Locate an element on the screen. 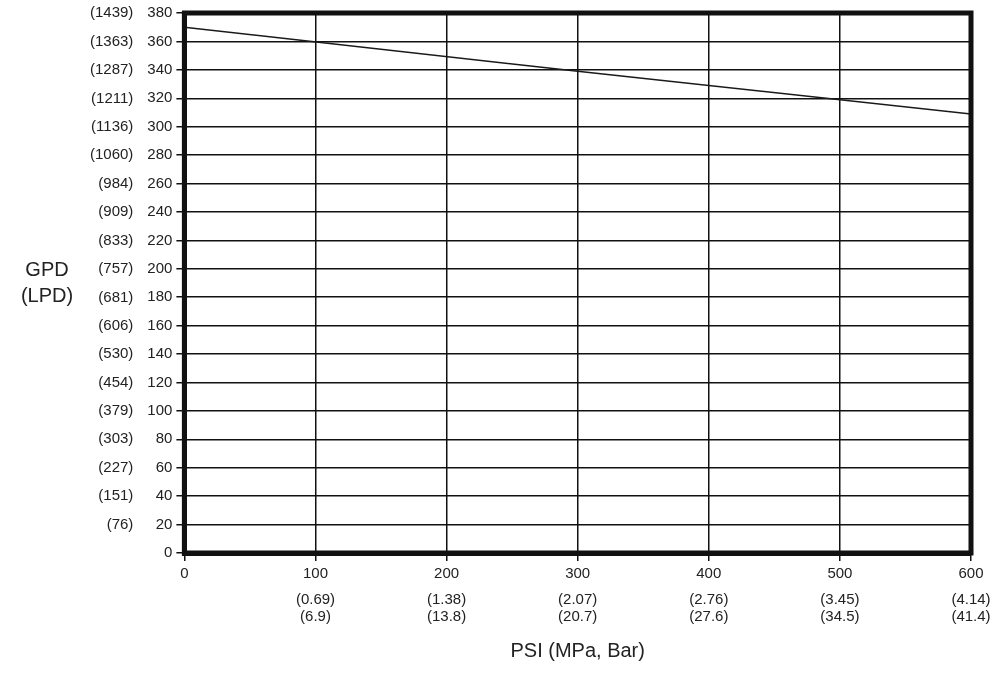 Image resolution: width=1001 pixels, height=675 pixels. y2-tick-label: (1211) is located at coordinates (112, 97).